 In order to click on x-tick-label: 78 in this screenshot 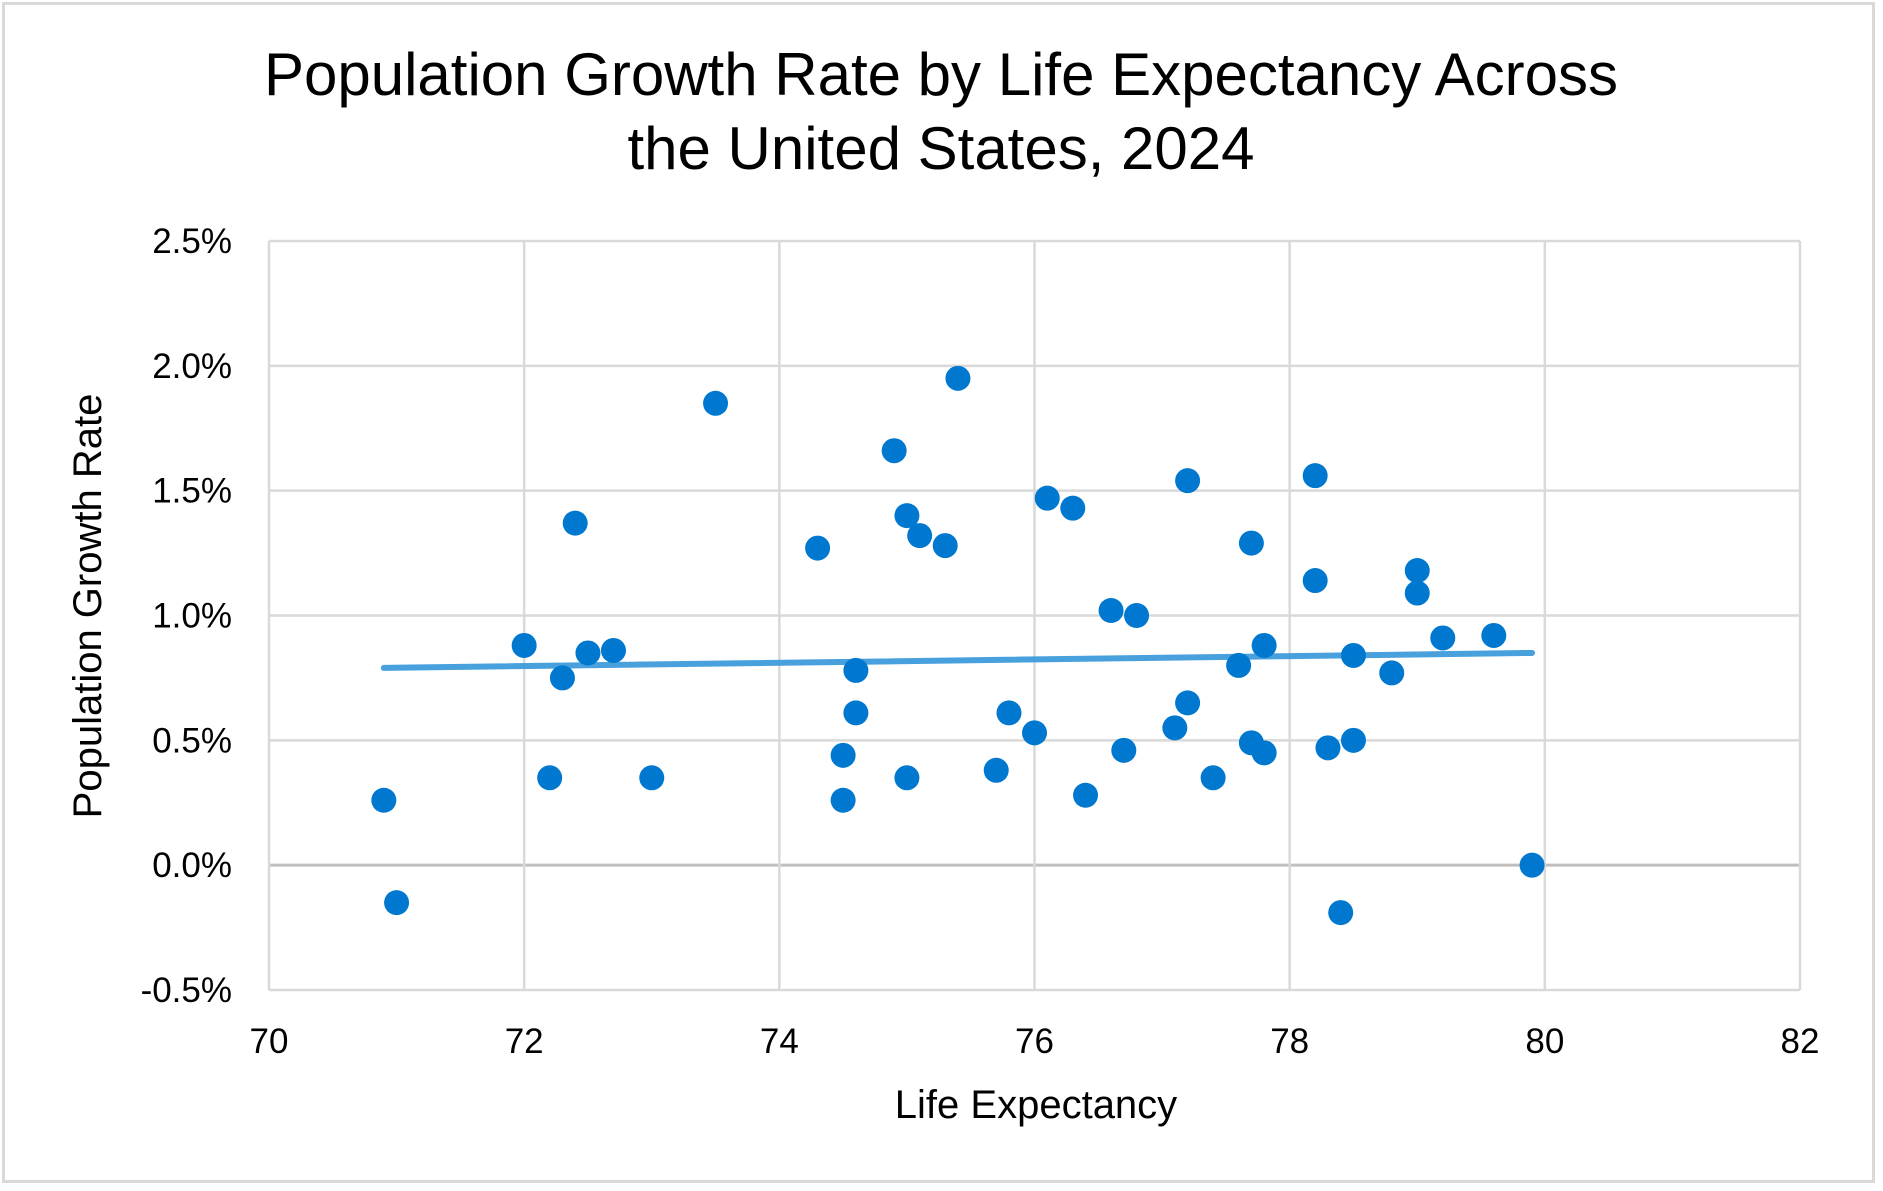, I will do `click(1289, 1041)`.